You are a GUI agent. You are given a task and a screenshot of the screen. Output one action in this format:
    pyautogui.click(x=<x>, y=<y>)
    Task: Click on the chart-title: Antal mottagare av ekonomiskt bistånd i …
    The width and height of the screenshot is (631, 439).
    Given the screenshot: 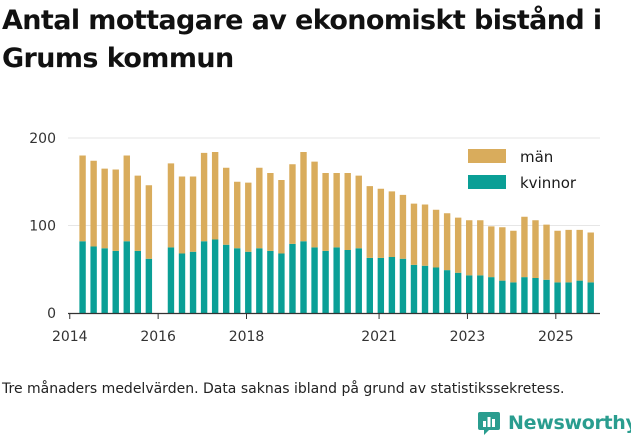 What is the action you would take?
    pyautogui.click(x=302, y=39)
    